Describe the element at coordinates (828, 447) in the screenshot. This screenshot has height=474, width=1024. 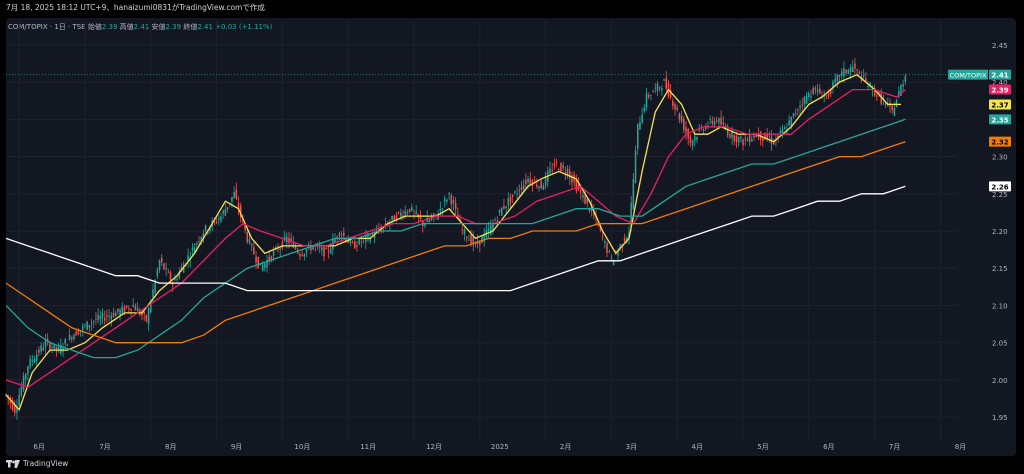
I see `x-tick-label: 6月` at that location.